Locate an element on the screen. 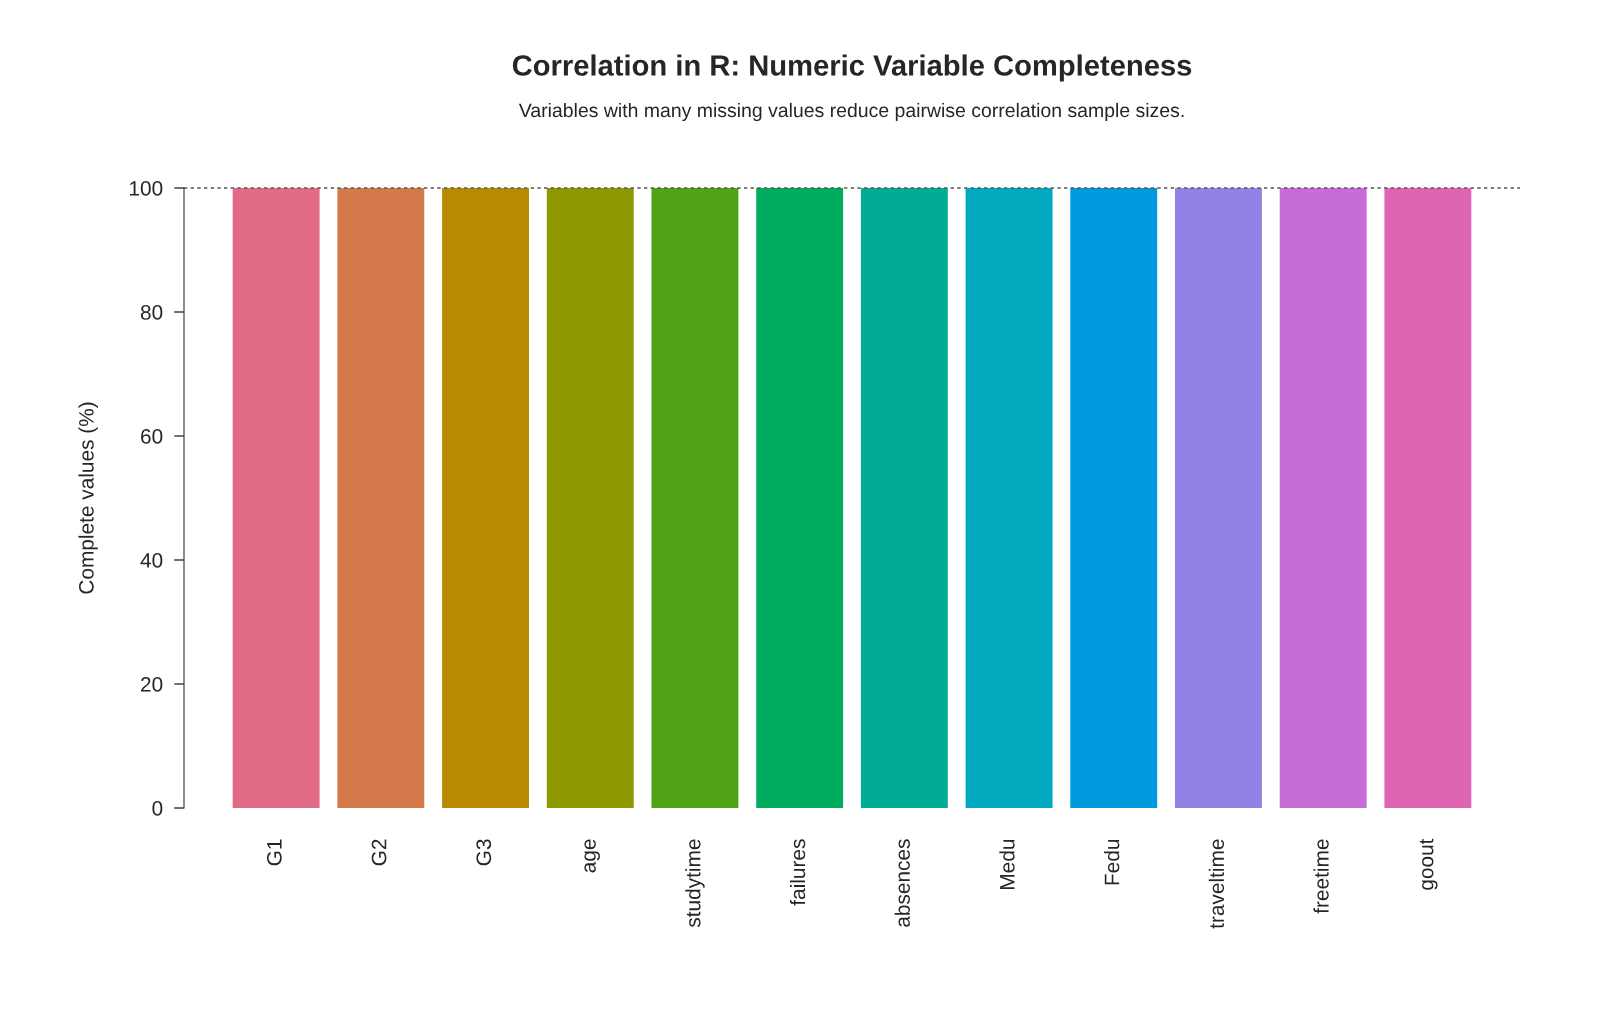  y-tick-label: 60 is located at coordinates (152, 436).